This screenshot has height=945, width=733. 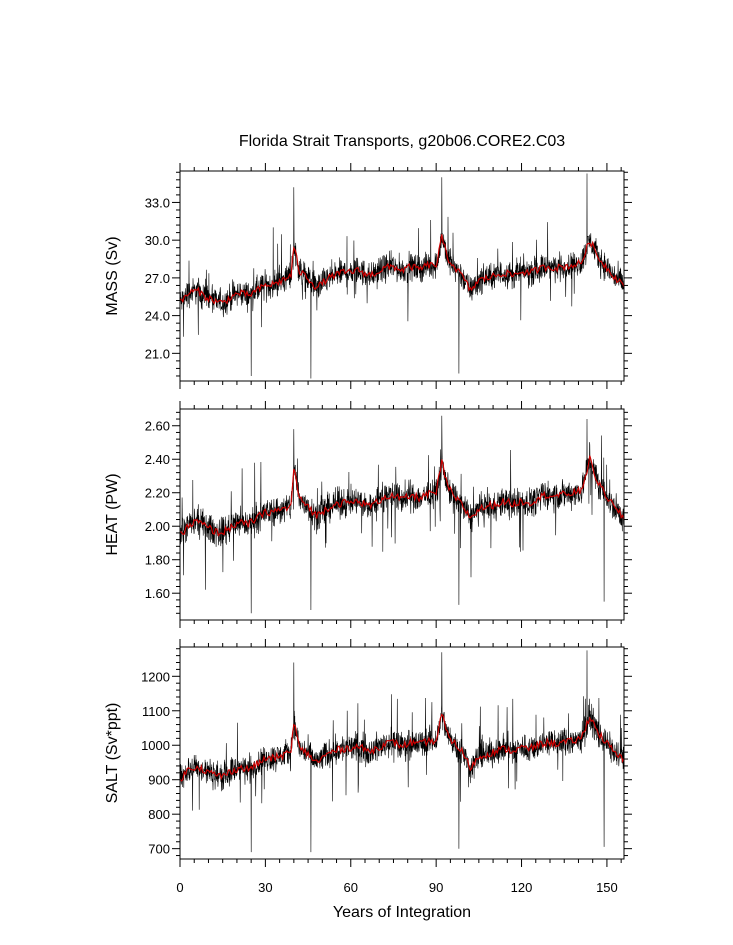 I want to click on heat-y-tick-label: 1.60, so click(x=157, y=593).